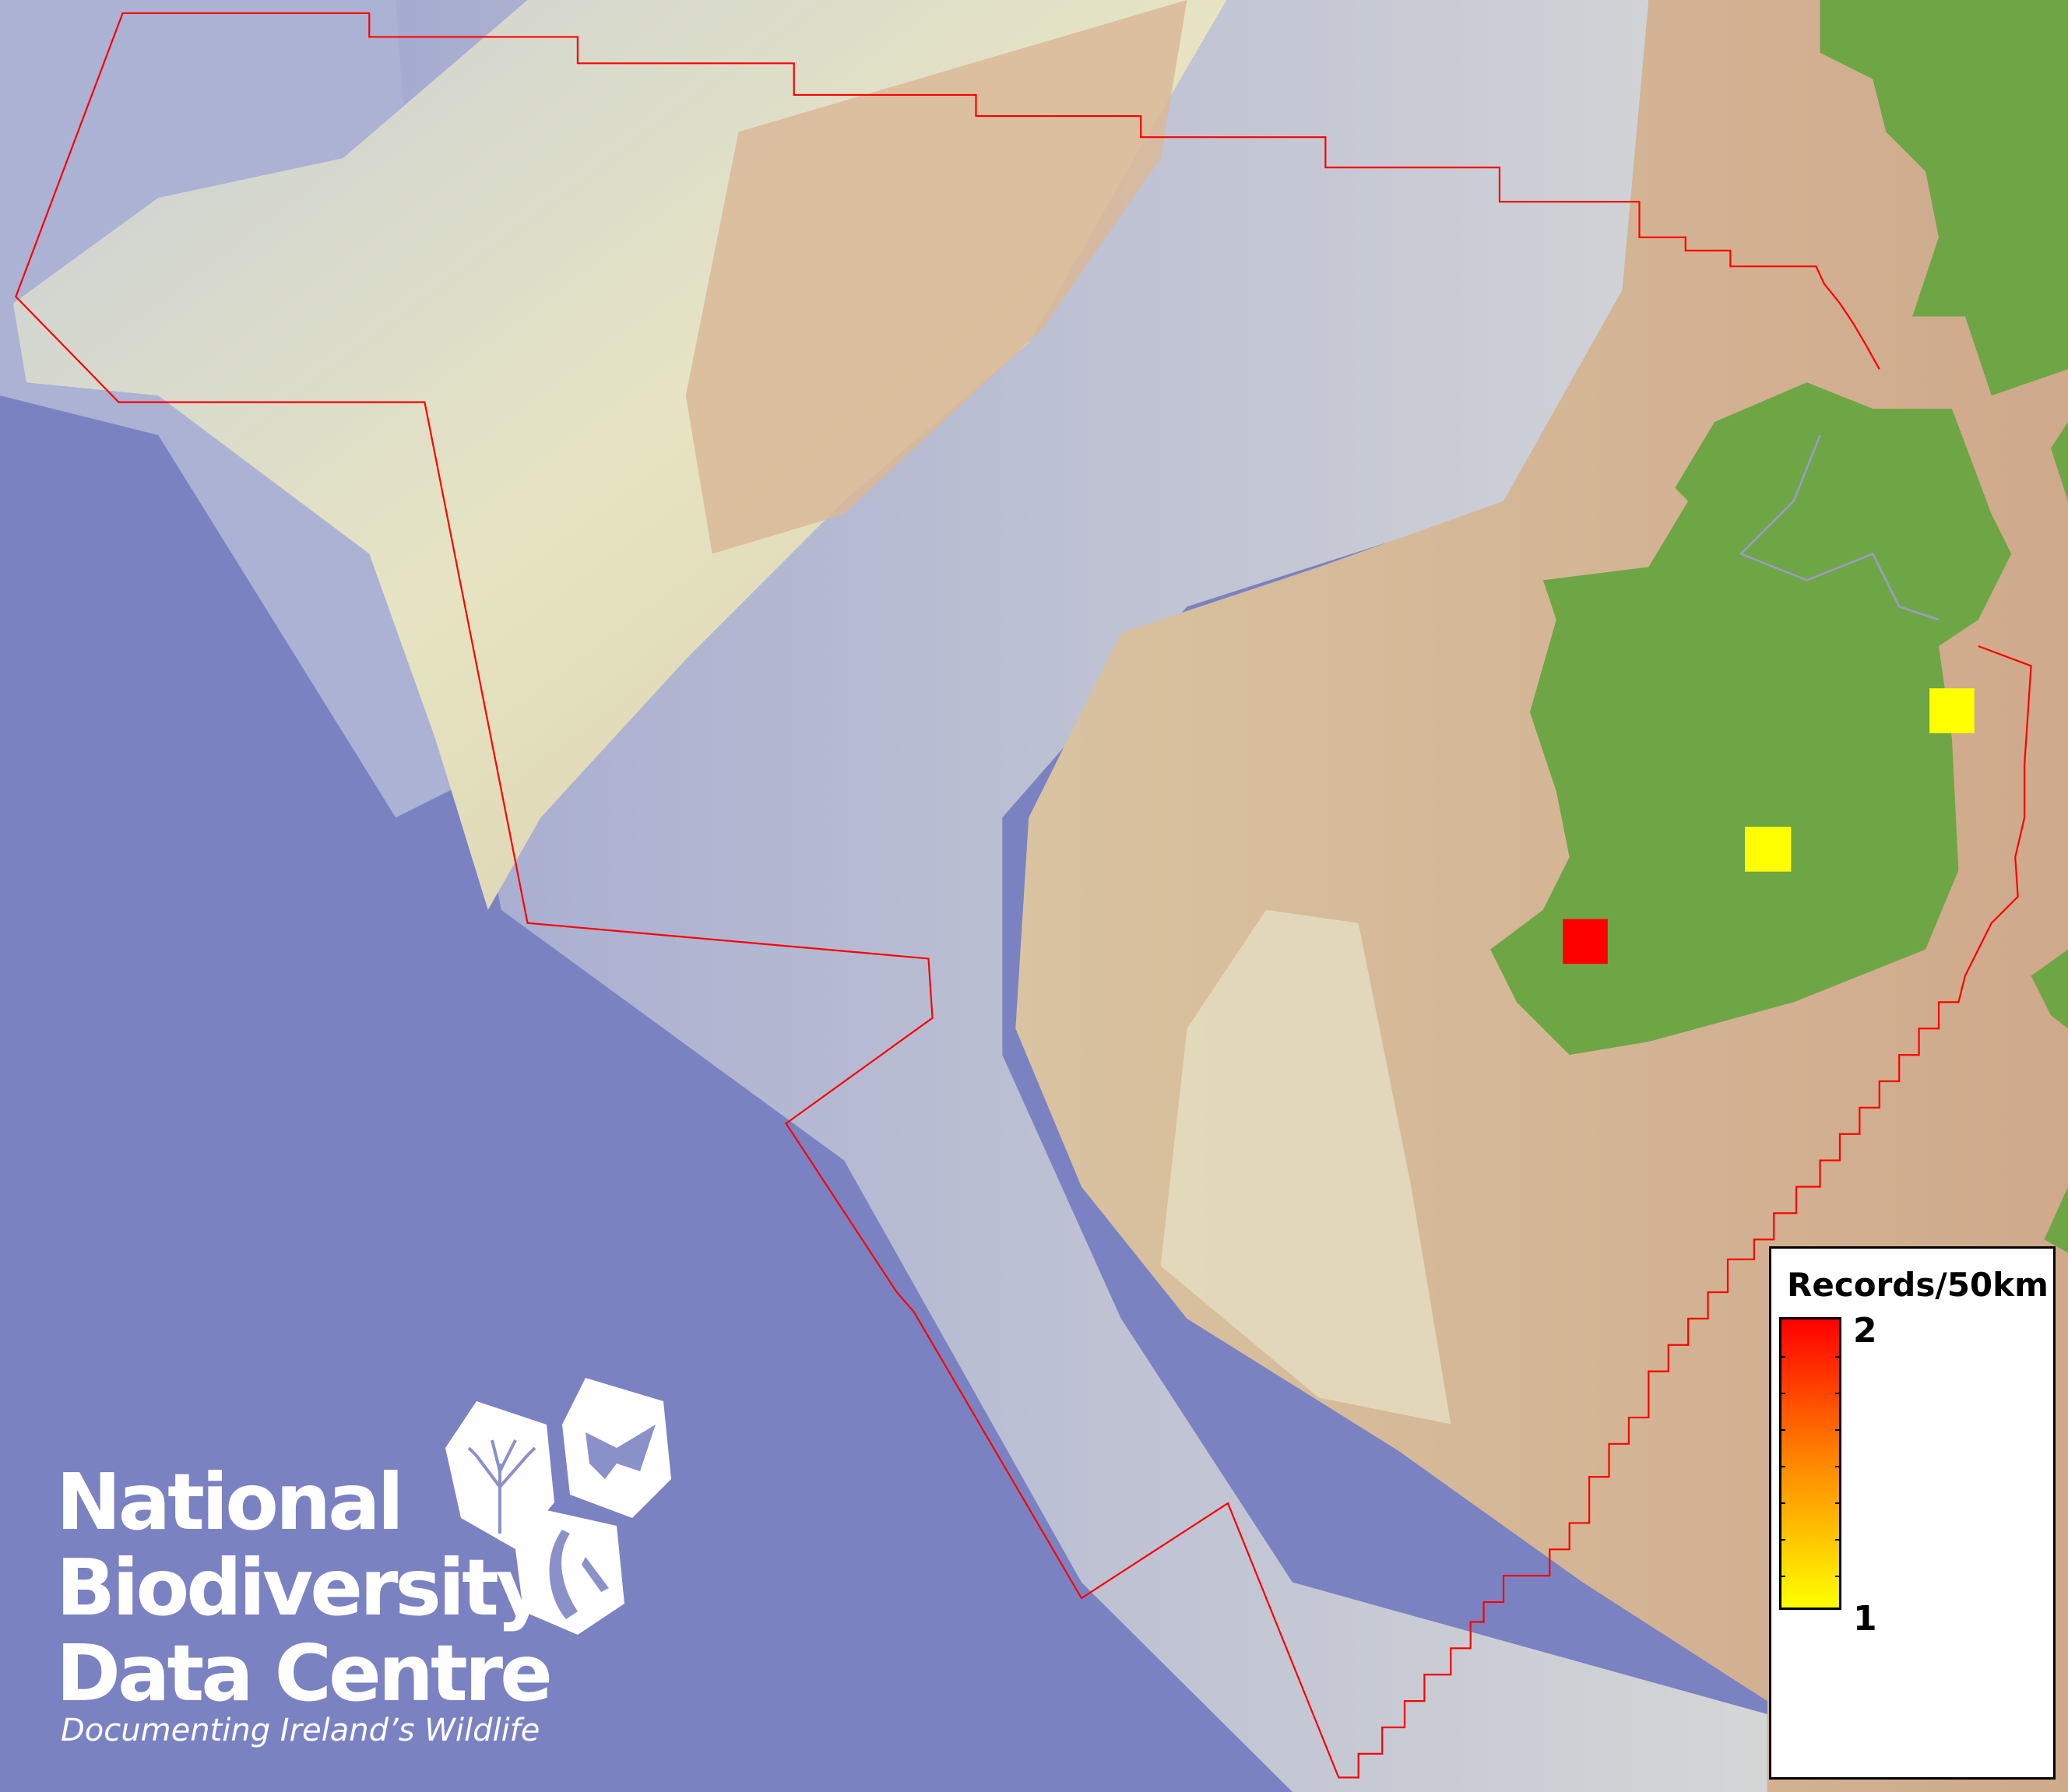 The width and height of the screenshot is (2068, 1792). Describe the element at coordinates (1305, 1167) in the screenshot. I see `porcupine-seabight` at that location.